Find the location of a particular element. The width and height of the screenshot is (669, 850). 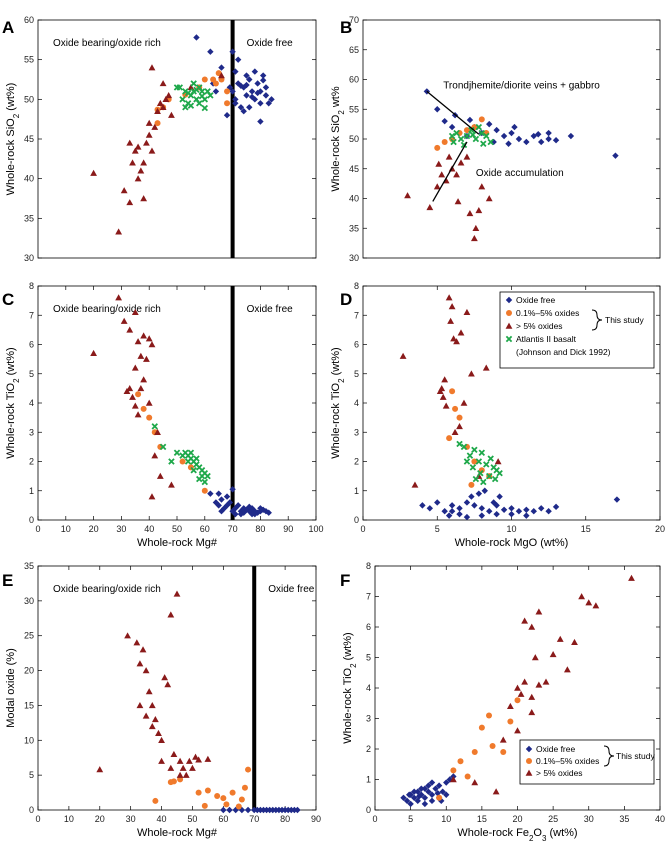

x-tick-label: 40 is located at coordinates (162, 819).